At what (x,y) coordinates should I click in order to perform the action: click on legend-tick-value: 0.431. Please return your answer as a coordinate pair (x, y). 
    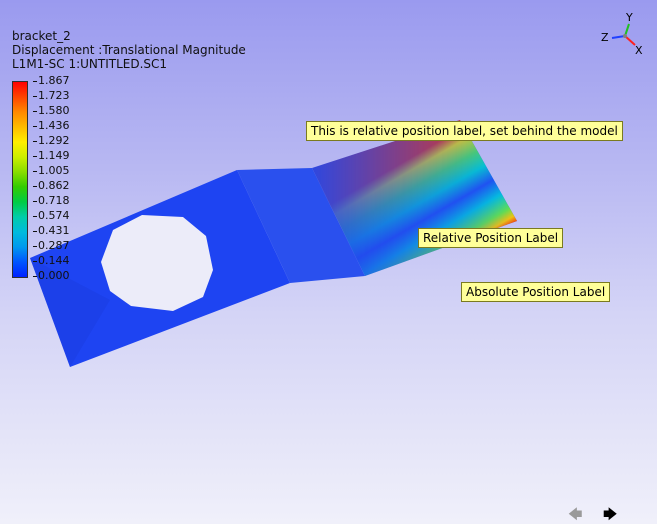
    Looking at the image, I should click on (54, 230).